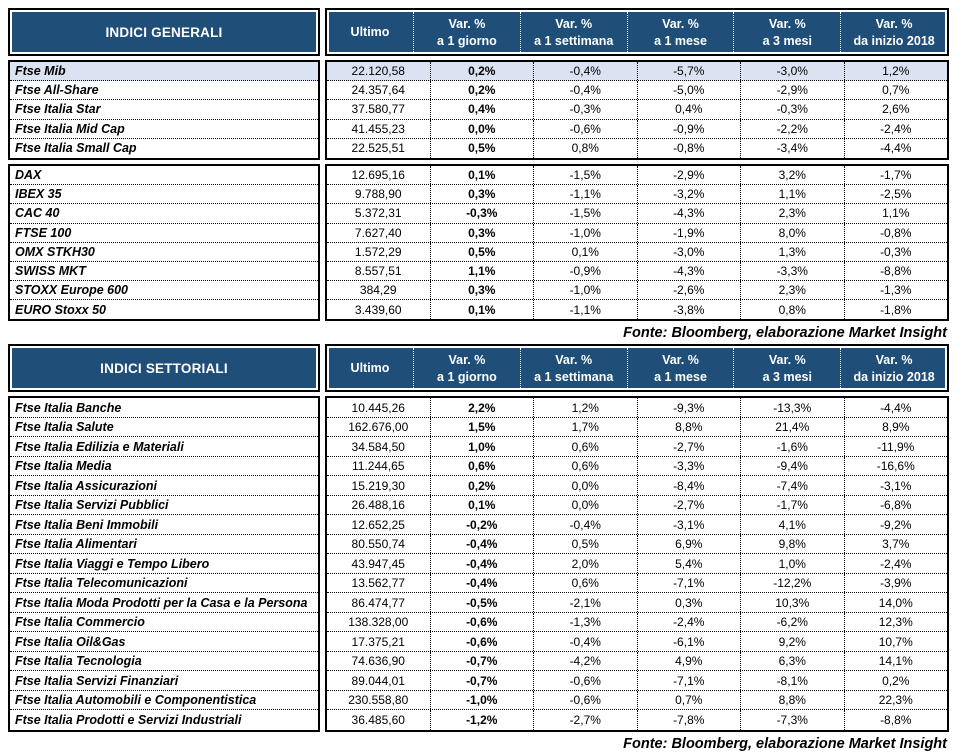  I want to click on column-header-var-1-mese: Var. % a 1 mese, so click(681, 32).